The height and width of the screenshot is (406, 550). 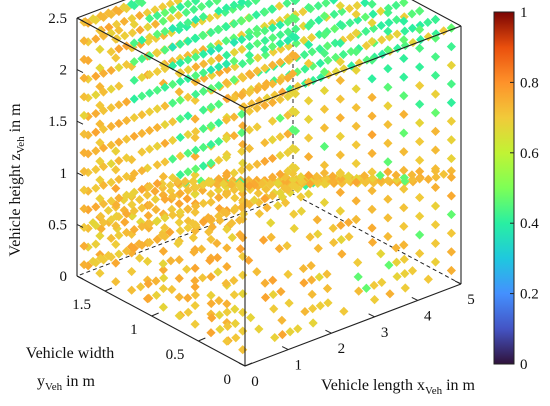 I want to click on x-tick, so click(x=415, y=298).